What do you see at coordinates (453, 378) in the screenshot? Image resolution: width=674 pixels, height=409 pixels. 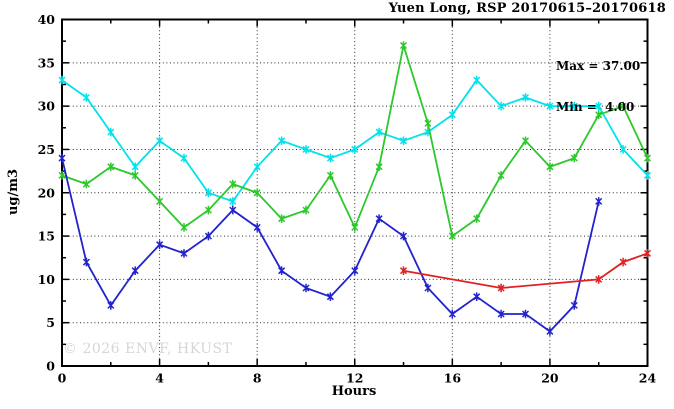 I see `x-tick-label: 16` at bounding box center [453, 378].